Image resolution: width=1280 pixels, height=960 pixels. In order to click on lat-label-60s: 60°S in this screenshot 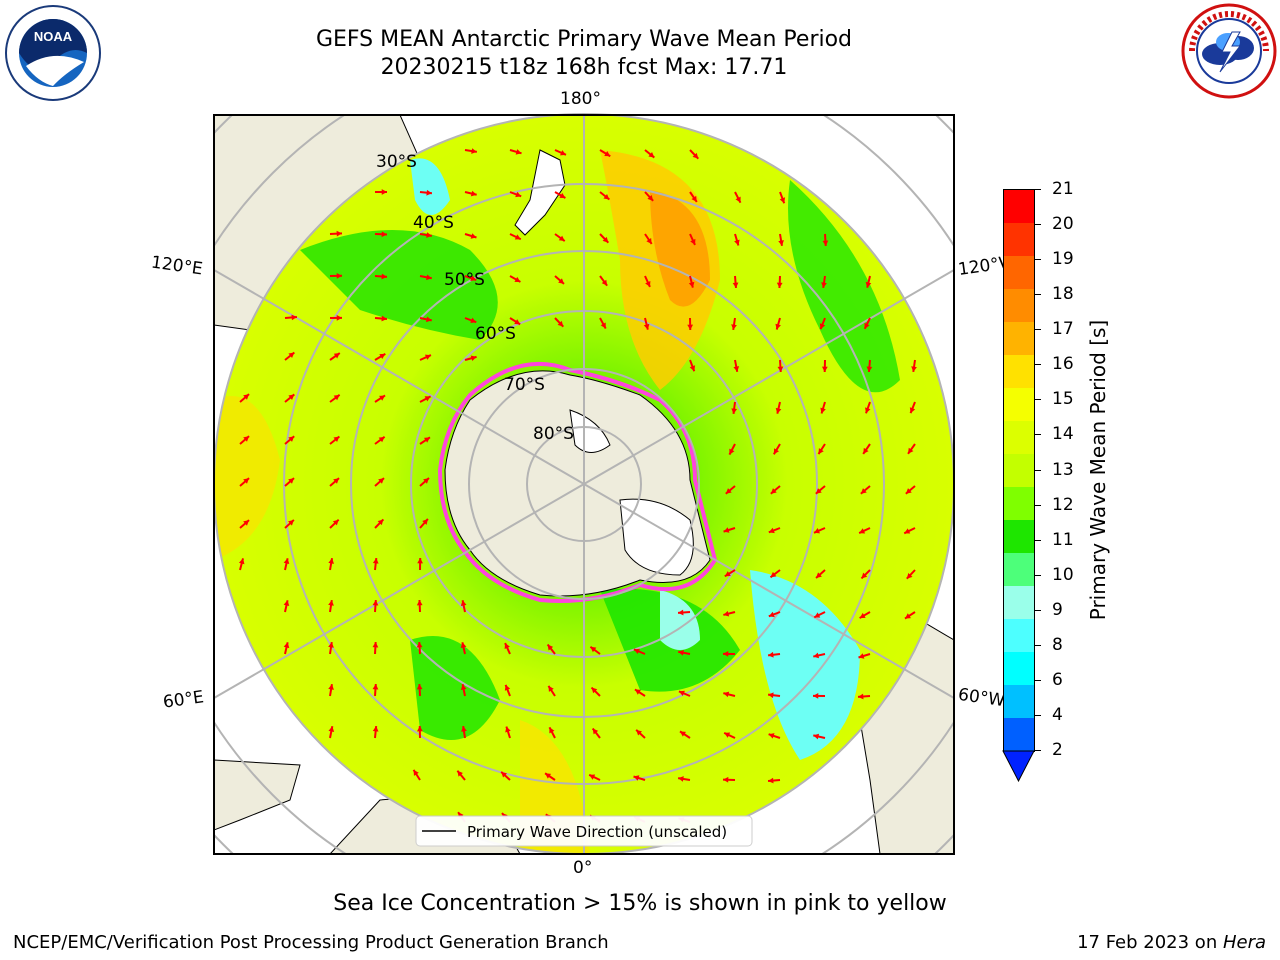, I will do `click(495, 334)`.